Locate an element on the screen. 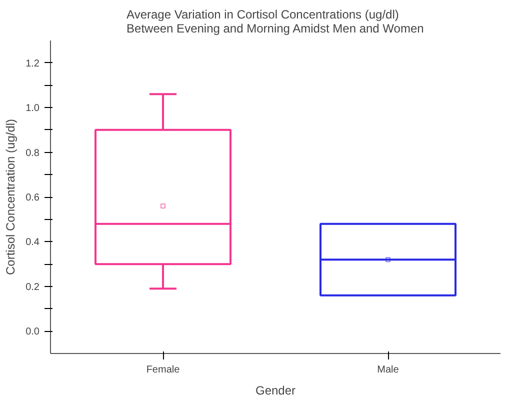 This screenshot has height=407, width=513. y-tick-label: 0.4 is located at coordinates (33, 242).